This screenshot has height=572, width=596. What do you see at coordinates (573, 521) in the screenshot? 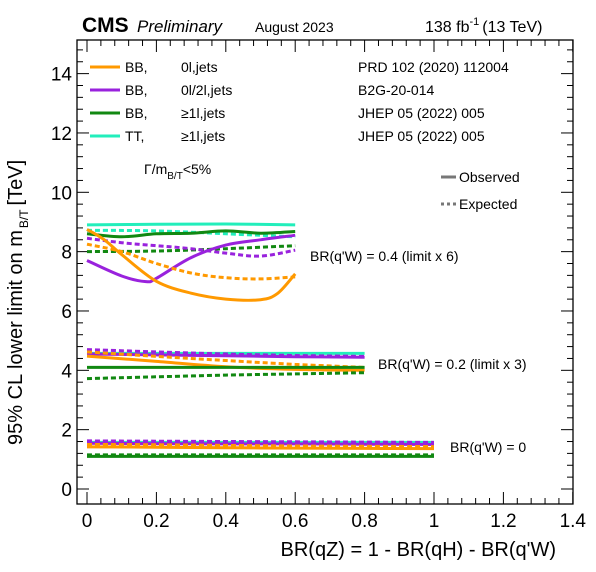
I see `x-tick-label: 1.4` at bounding box center [573, 521].